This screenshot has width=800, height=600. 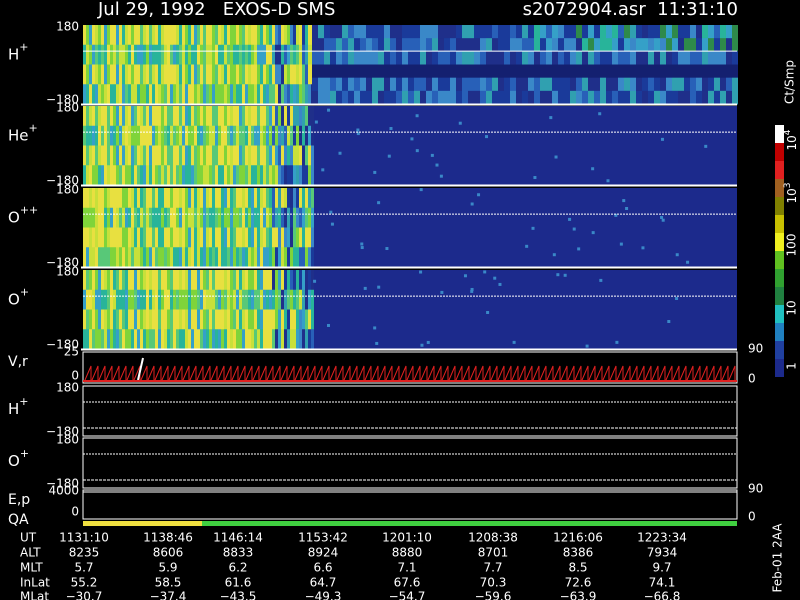 What do you see at coordinates (755, 489) in the screenshot?
I see `y2-tick-label: 90` at bounding box center [755, 489].